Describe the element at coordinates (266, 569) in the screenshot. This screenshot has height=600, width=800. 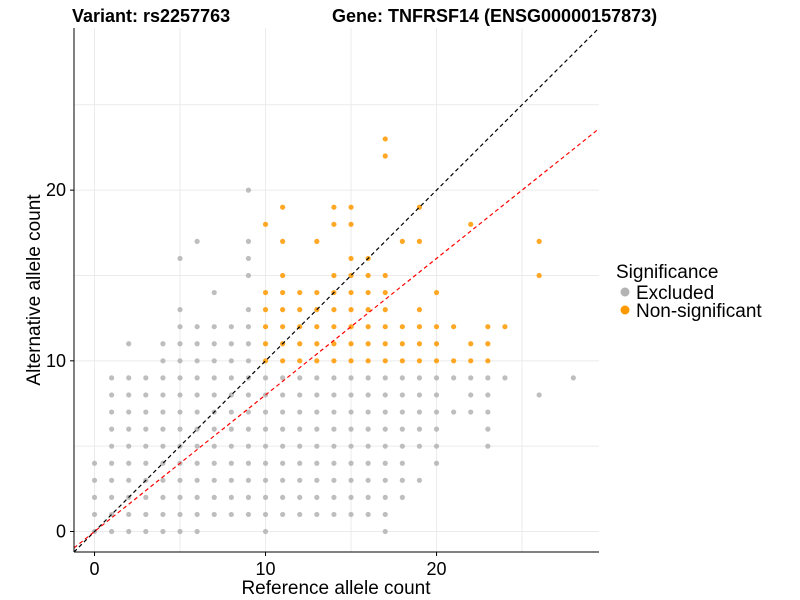
I see `x-tick-label: 10` at that location.